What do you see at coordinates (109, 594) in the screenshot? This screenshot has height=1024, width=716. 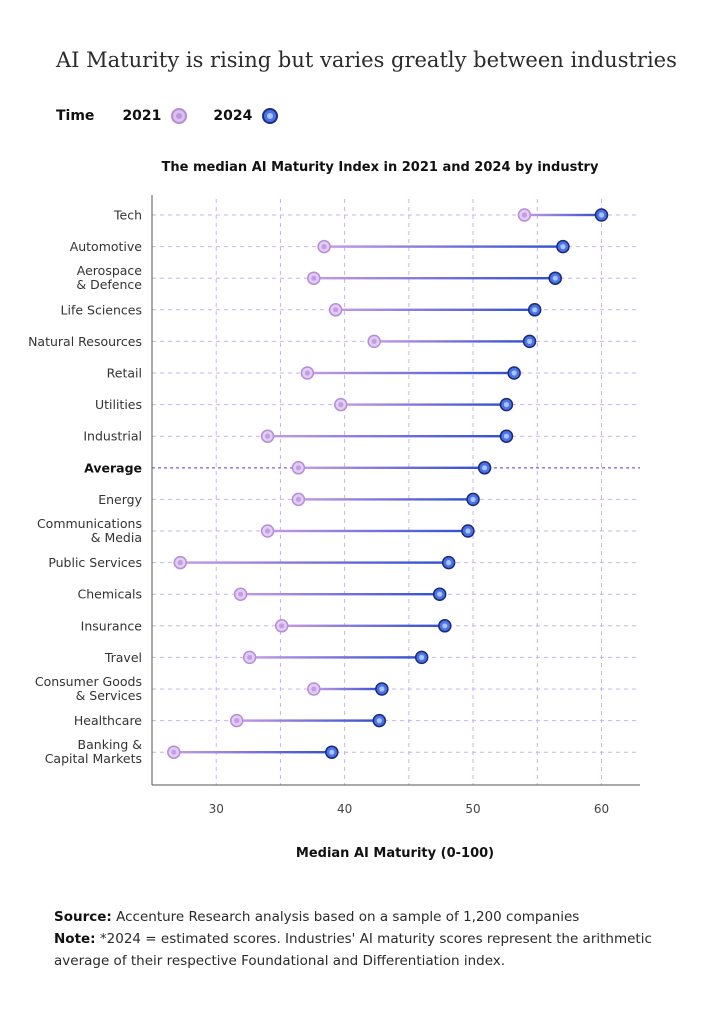 I see `category-label: Chemicals` at bounding box center [109, 594].